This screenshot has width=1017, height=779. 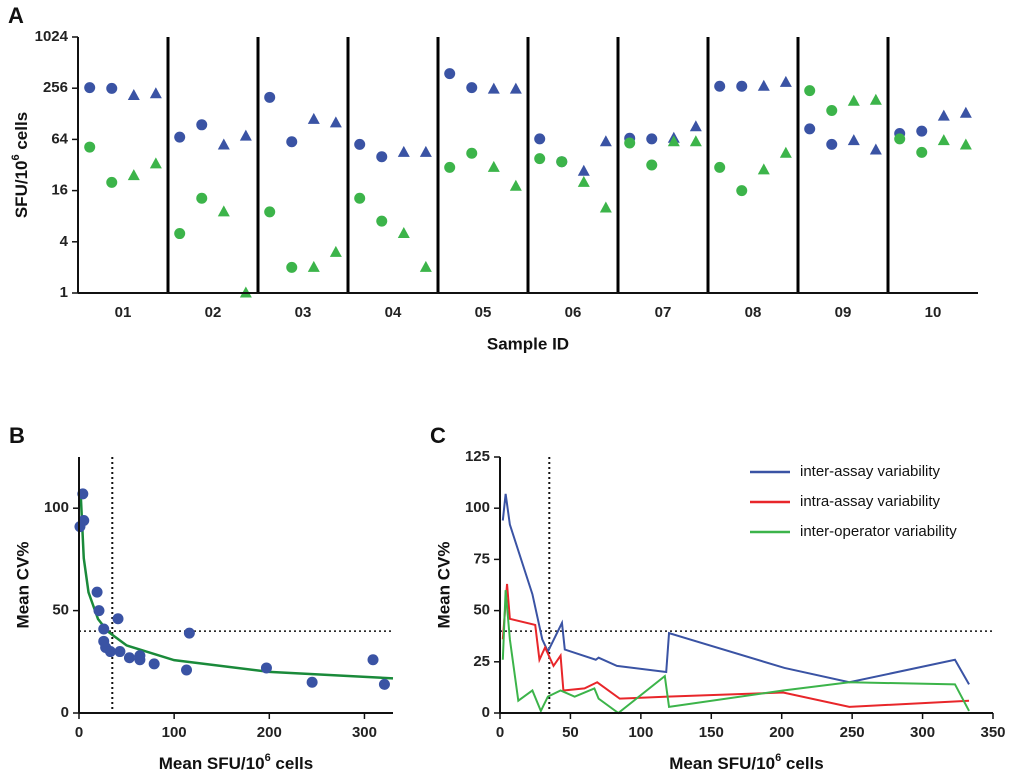 I want to click on y-tick-label: 25, so click(x=481, y=661).